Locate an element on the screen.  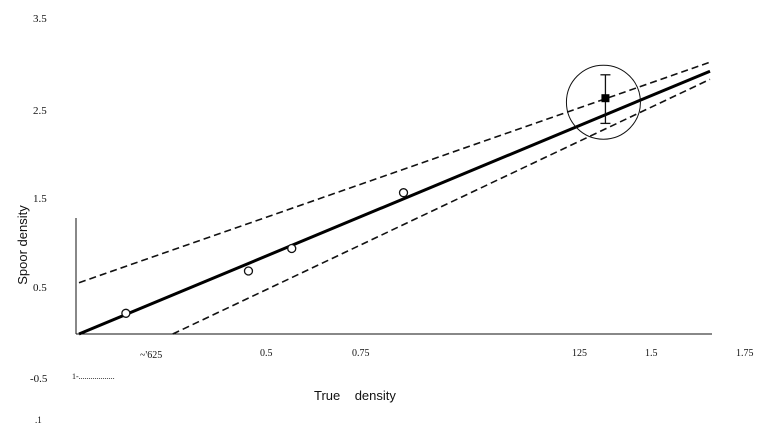
x-axis-title: True density is located at coordinates (355, 395).